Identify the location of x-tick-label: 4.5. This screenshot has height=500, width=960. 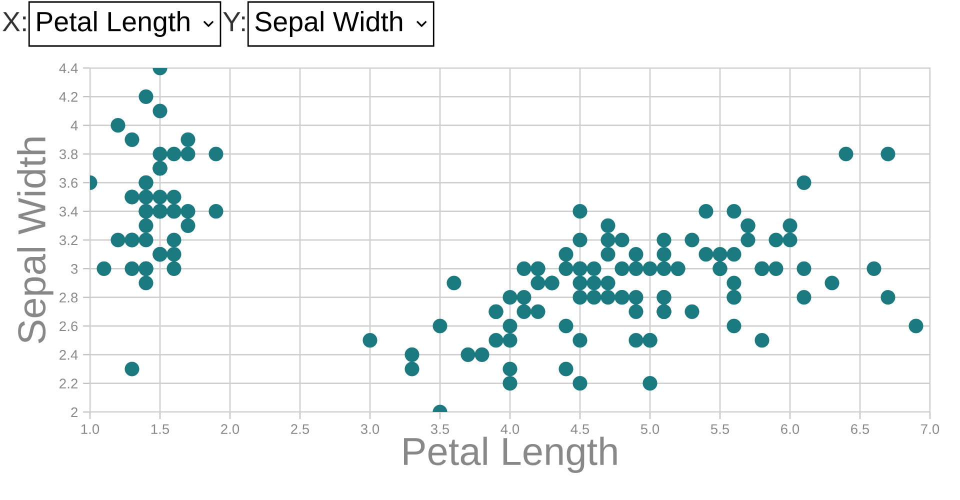
(580, 429).